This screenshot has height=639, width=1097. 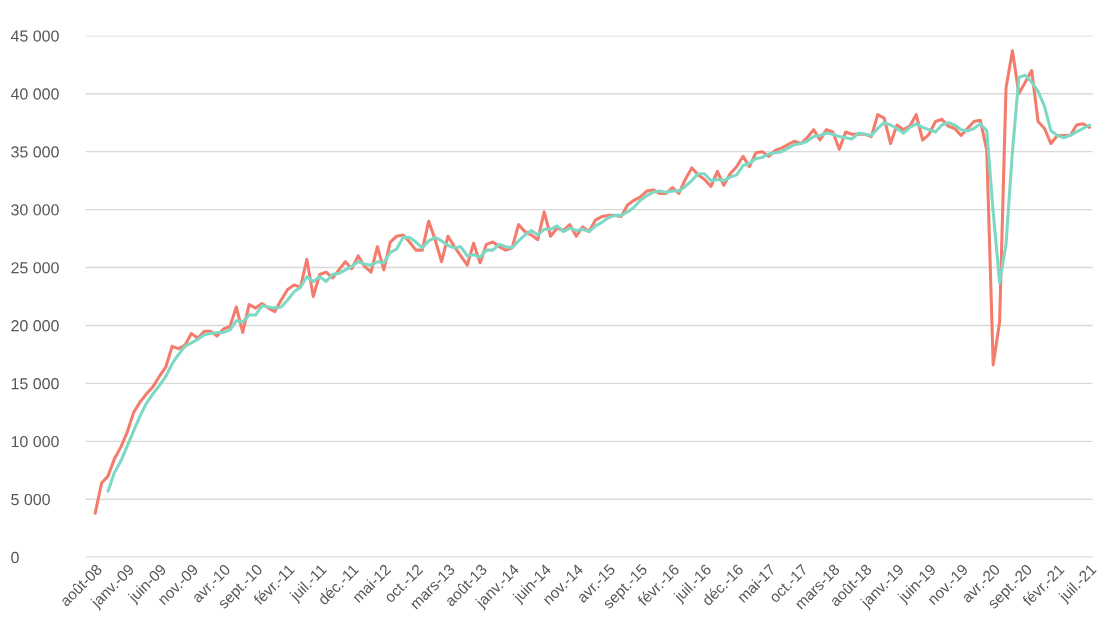 What do you see at coordinates (35, 268) in the screenshot?
I see `y-tick-label: 25 000` at bounding box center [35, 268].